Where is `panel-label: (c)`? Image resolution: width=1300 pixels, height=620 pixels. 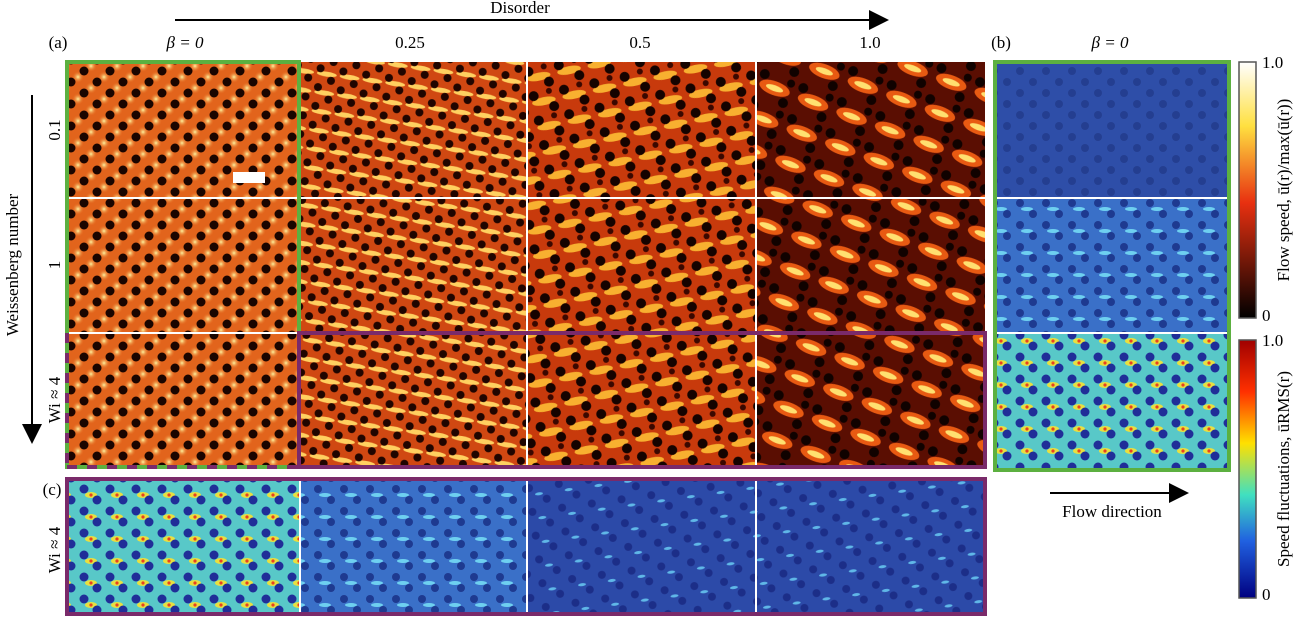 panel-label: (c) is located at coordinates (52, 489).